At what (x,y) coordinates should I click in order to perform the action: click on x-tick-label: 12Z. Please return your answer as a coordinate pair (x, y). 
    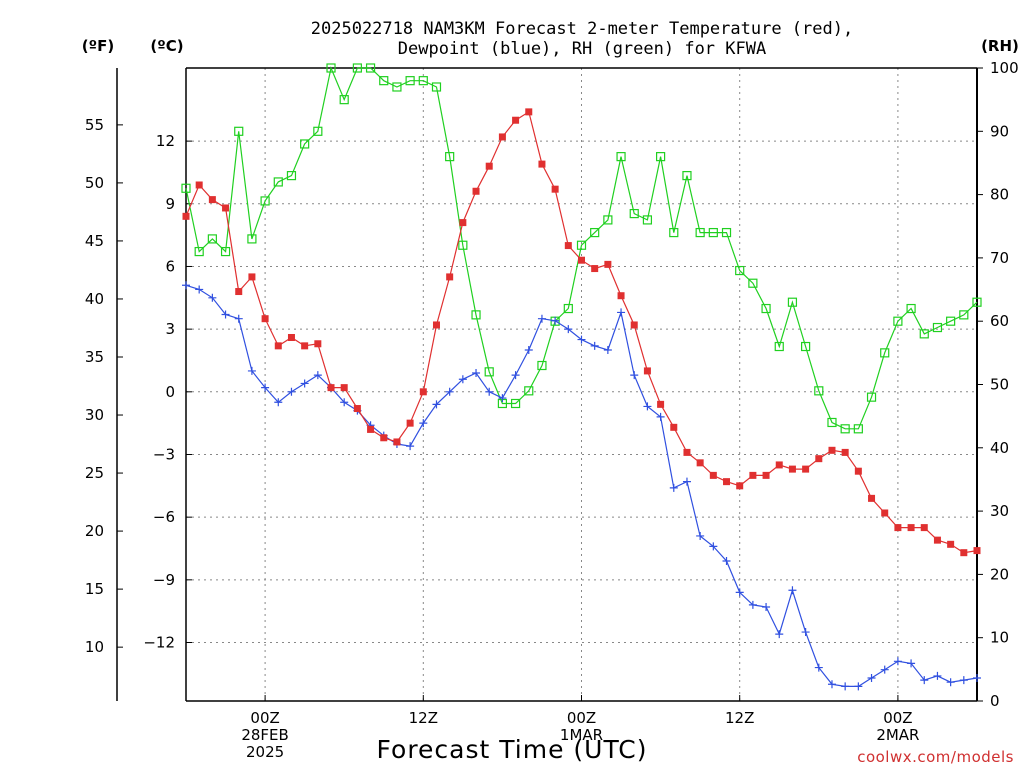
    Looking at the image, I should click on (739, 718).